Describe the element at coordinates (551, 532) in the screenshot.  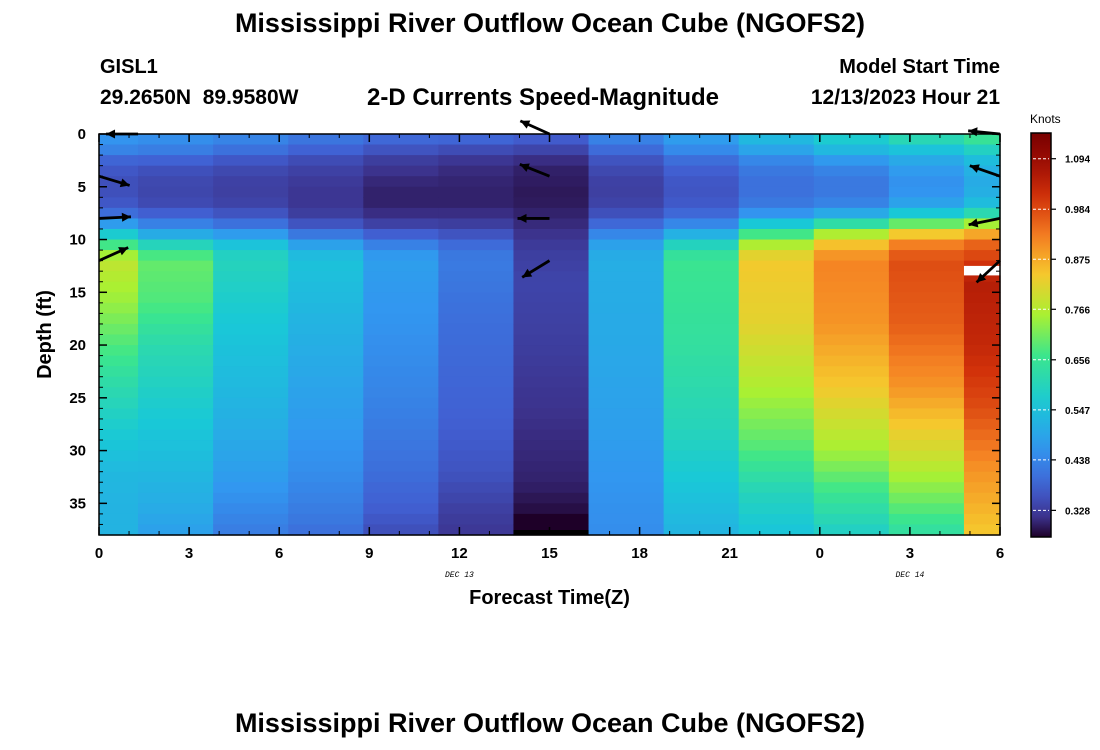
I see `bottom-bar` at that location.